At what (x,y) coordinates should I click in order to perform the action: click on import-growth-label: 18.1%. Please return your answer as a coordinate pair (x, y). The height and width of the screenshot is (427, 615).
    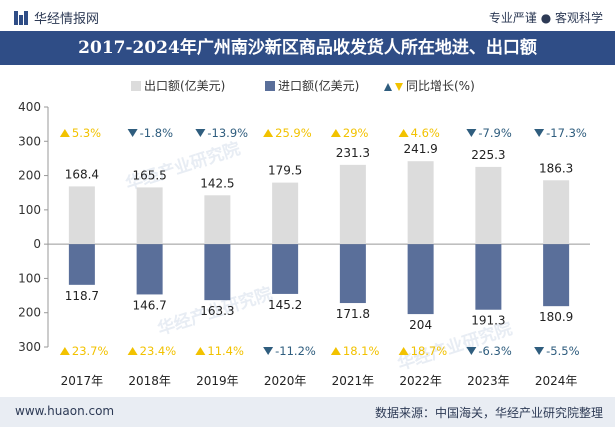
    Looking at the image, I should click on (361, 351).